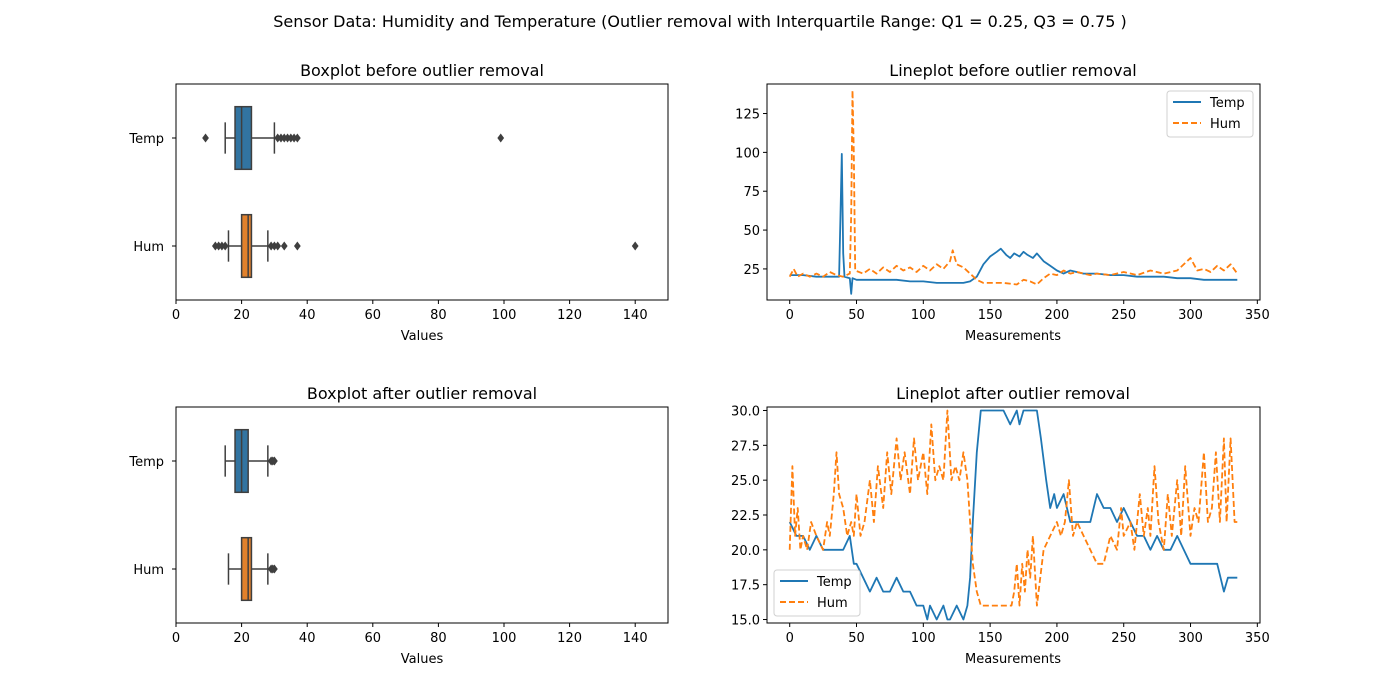 This screenshot has width=1400, height=700. What do you see at coordinates (751, 231) in the screenshot?
I see `y-tick-label: 50` at bounding box center [751, 231].